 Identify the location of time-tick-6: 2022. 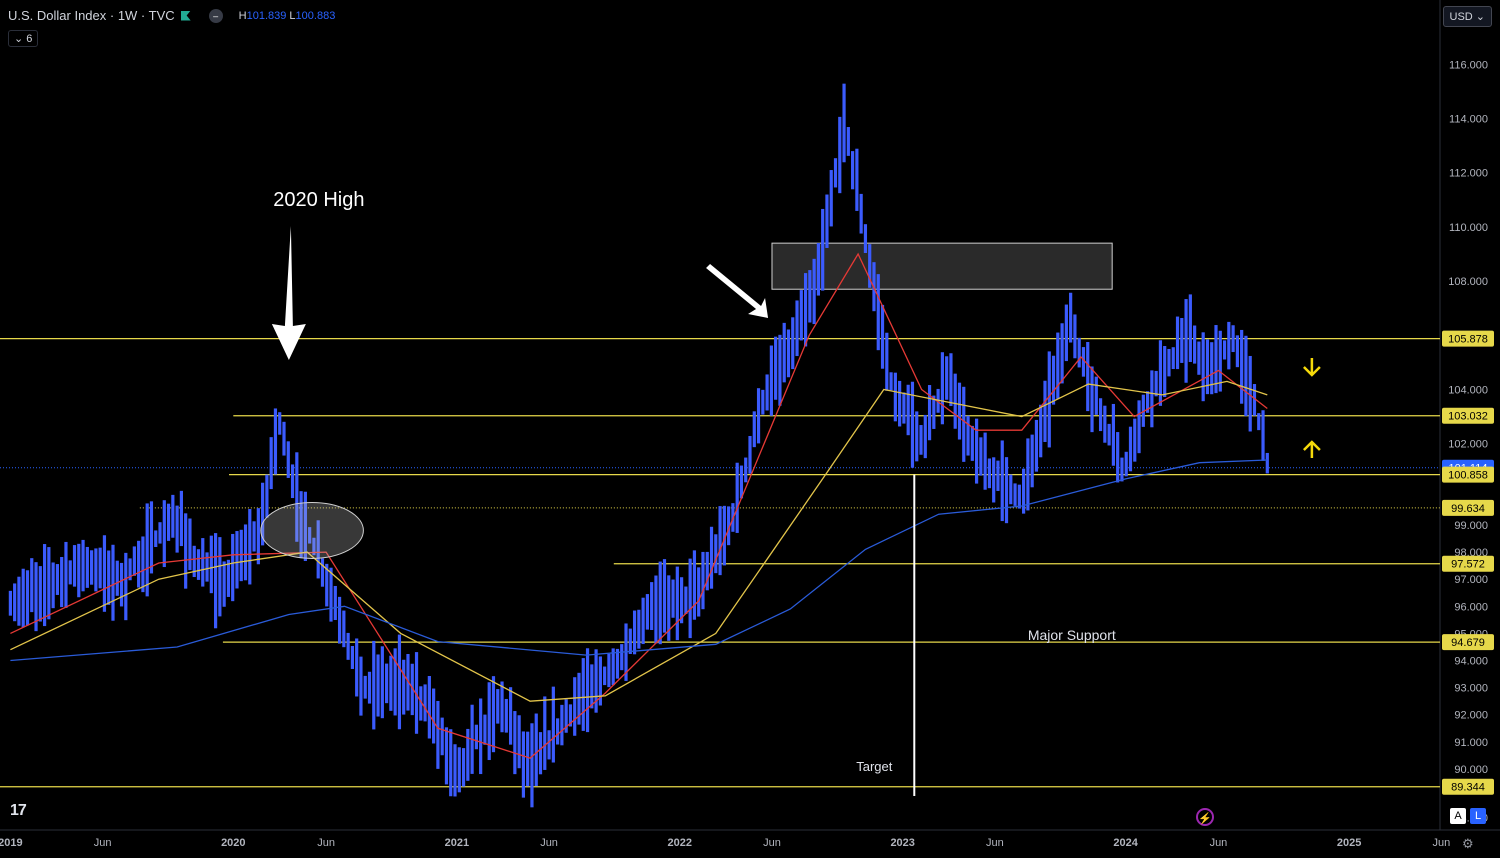
(680, 843).